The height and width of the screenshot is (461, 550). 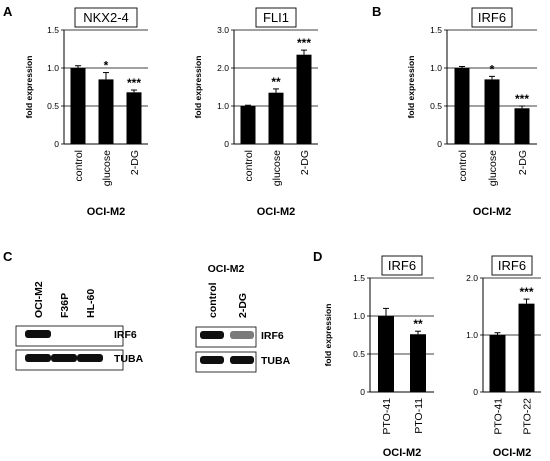 What do you see at coordinates (223, 30) in the screenshot?
I see `y-tick-label: 3.0` at bounding box center [223, 30].